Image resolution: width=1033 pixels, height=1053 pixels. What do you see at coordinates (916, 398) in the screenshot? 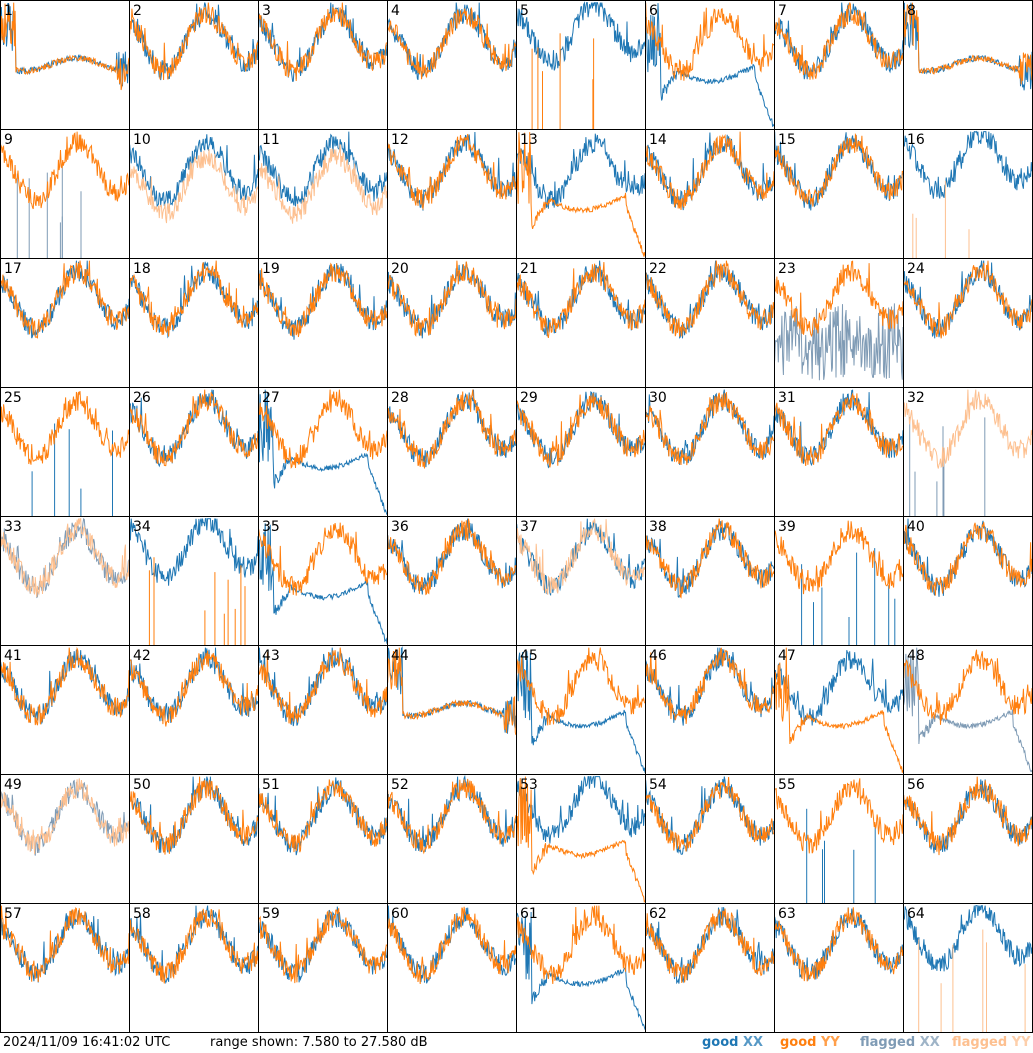
I see `panel-number: 32` at bounding box center [916, 398].